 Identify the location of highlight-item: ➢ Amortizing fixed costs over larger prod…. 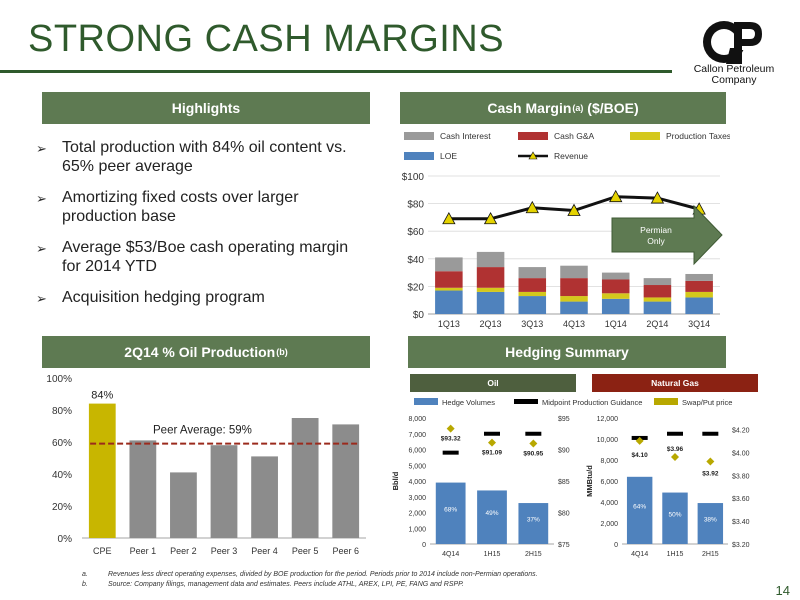
(201, 207).